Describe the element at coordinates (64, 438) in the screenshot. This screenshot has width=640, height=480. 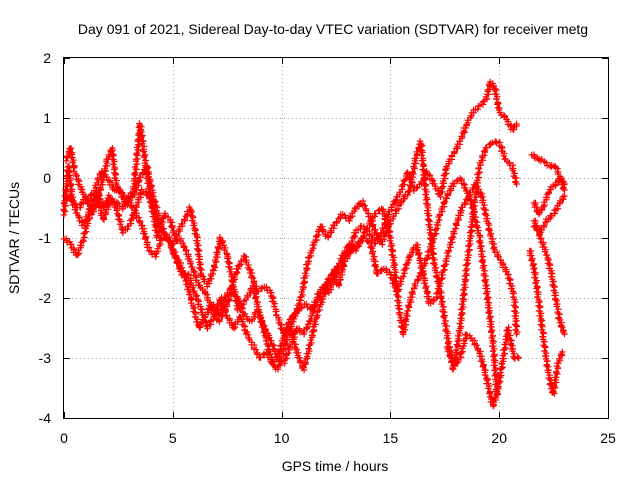
I see `x-tick-label: 0` at that location.